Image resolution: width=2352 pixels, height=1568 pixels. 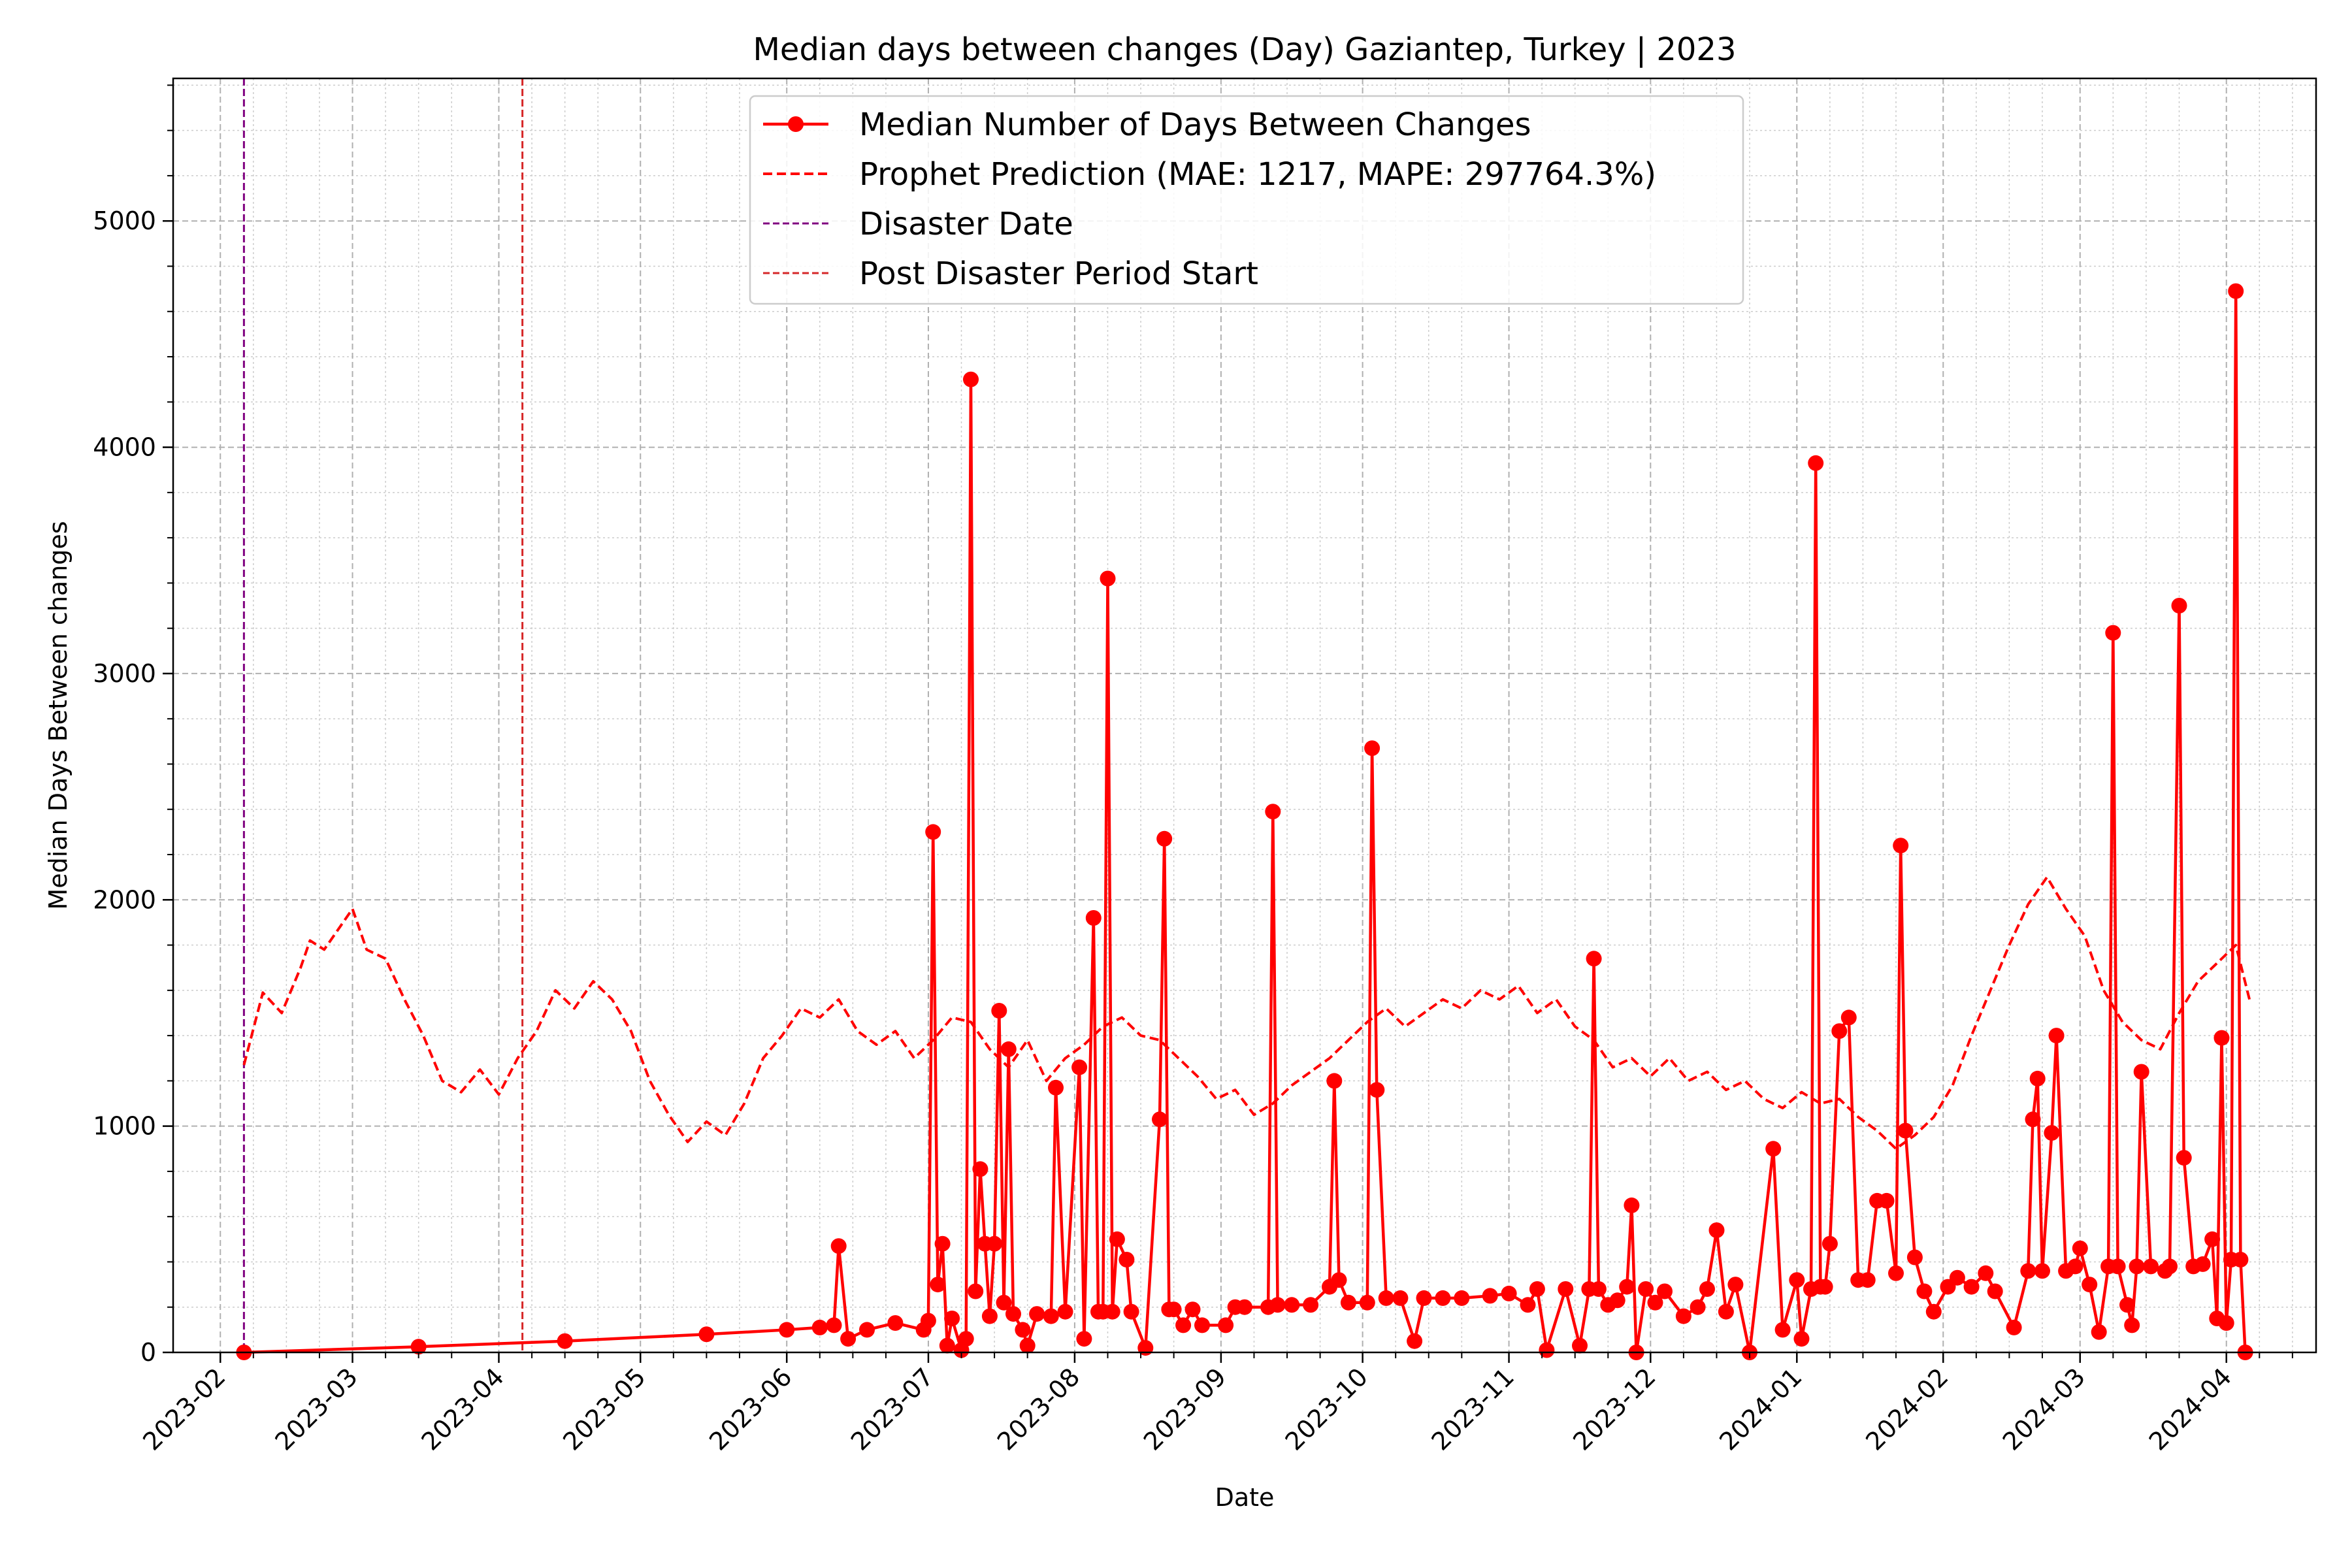 What do you see at coordinates (1195, 124) in the screenshot?
I see `legend-median-days-label: Median Number of Days Between Changes` at bounding box center [1195, 124].